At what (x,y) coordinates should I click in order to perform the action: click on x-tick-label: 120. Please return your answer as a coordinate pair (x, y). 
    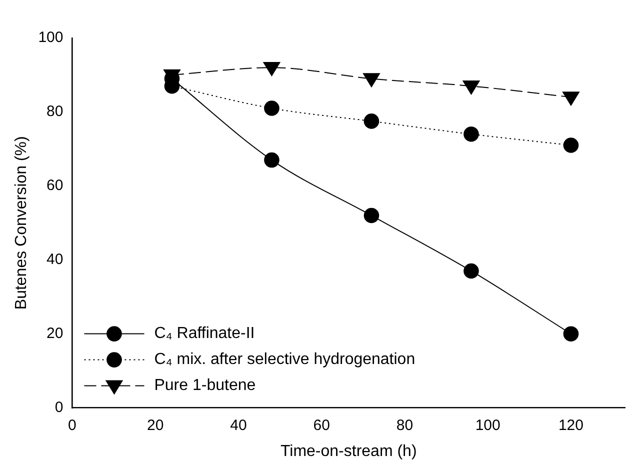
    Looking at the image, I should click on (571, 425).